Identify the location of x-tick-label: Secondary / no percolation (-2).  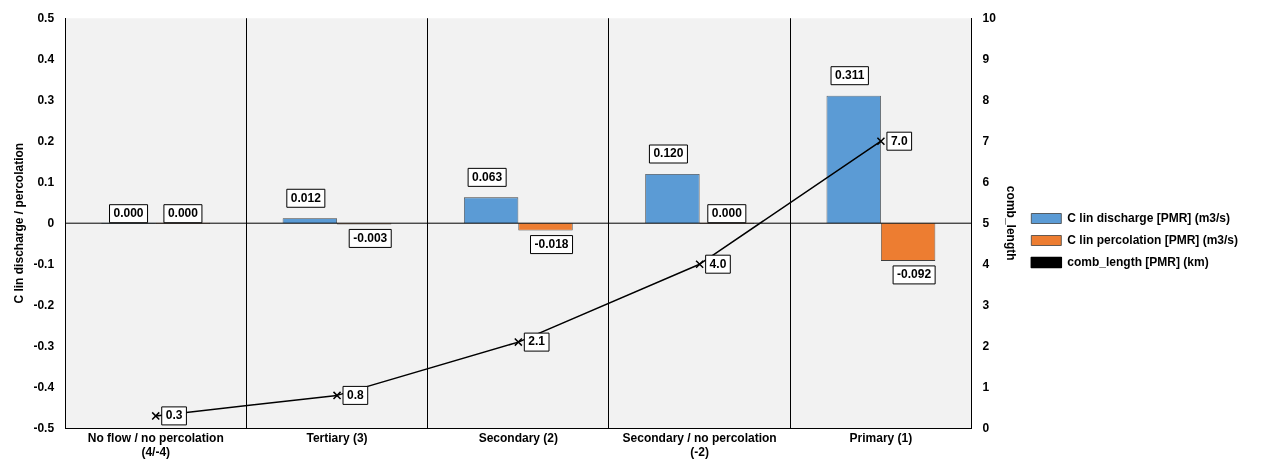
(699, 445).